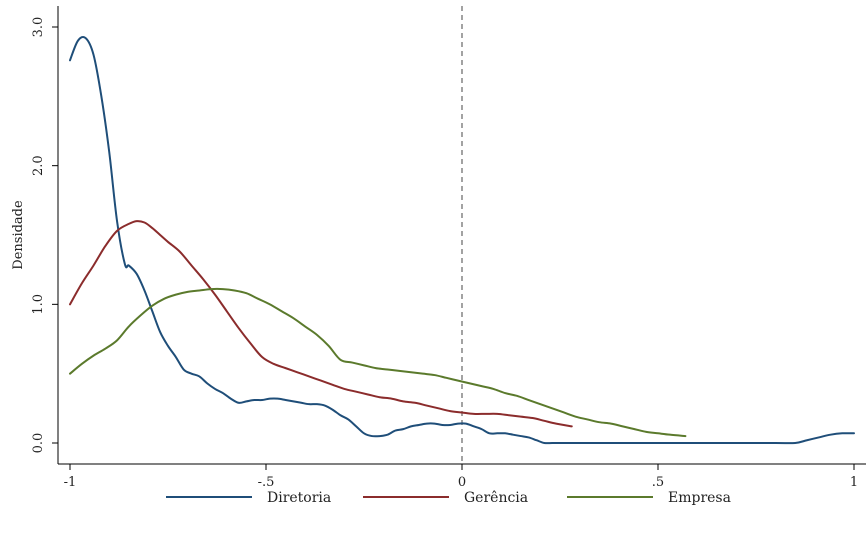 The height and width of the screenshot is (536, 866). Describe the element at coordinates (38, 27) in the screenshot. I see `y-tick-label: 3.0` at that location.